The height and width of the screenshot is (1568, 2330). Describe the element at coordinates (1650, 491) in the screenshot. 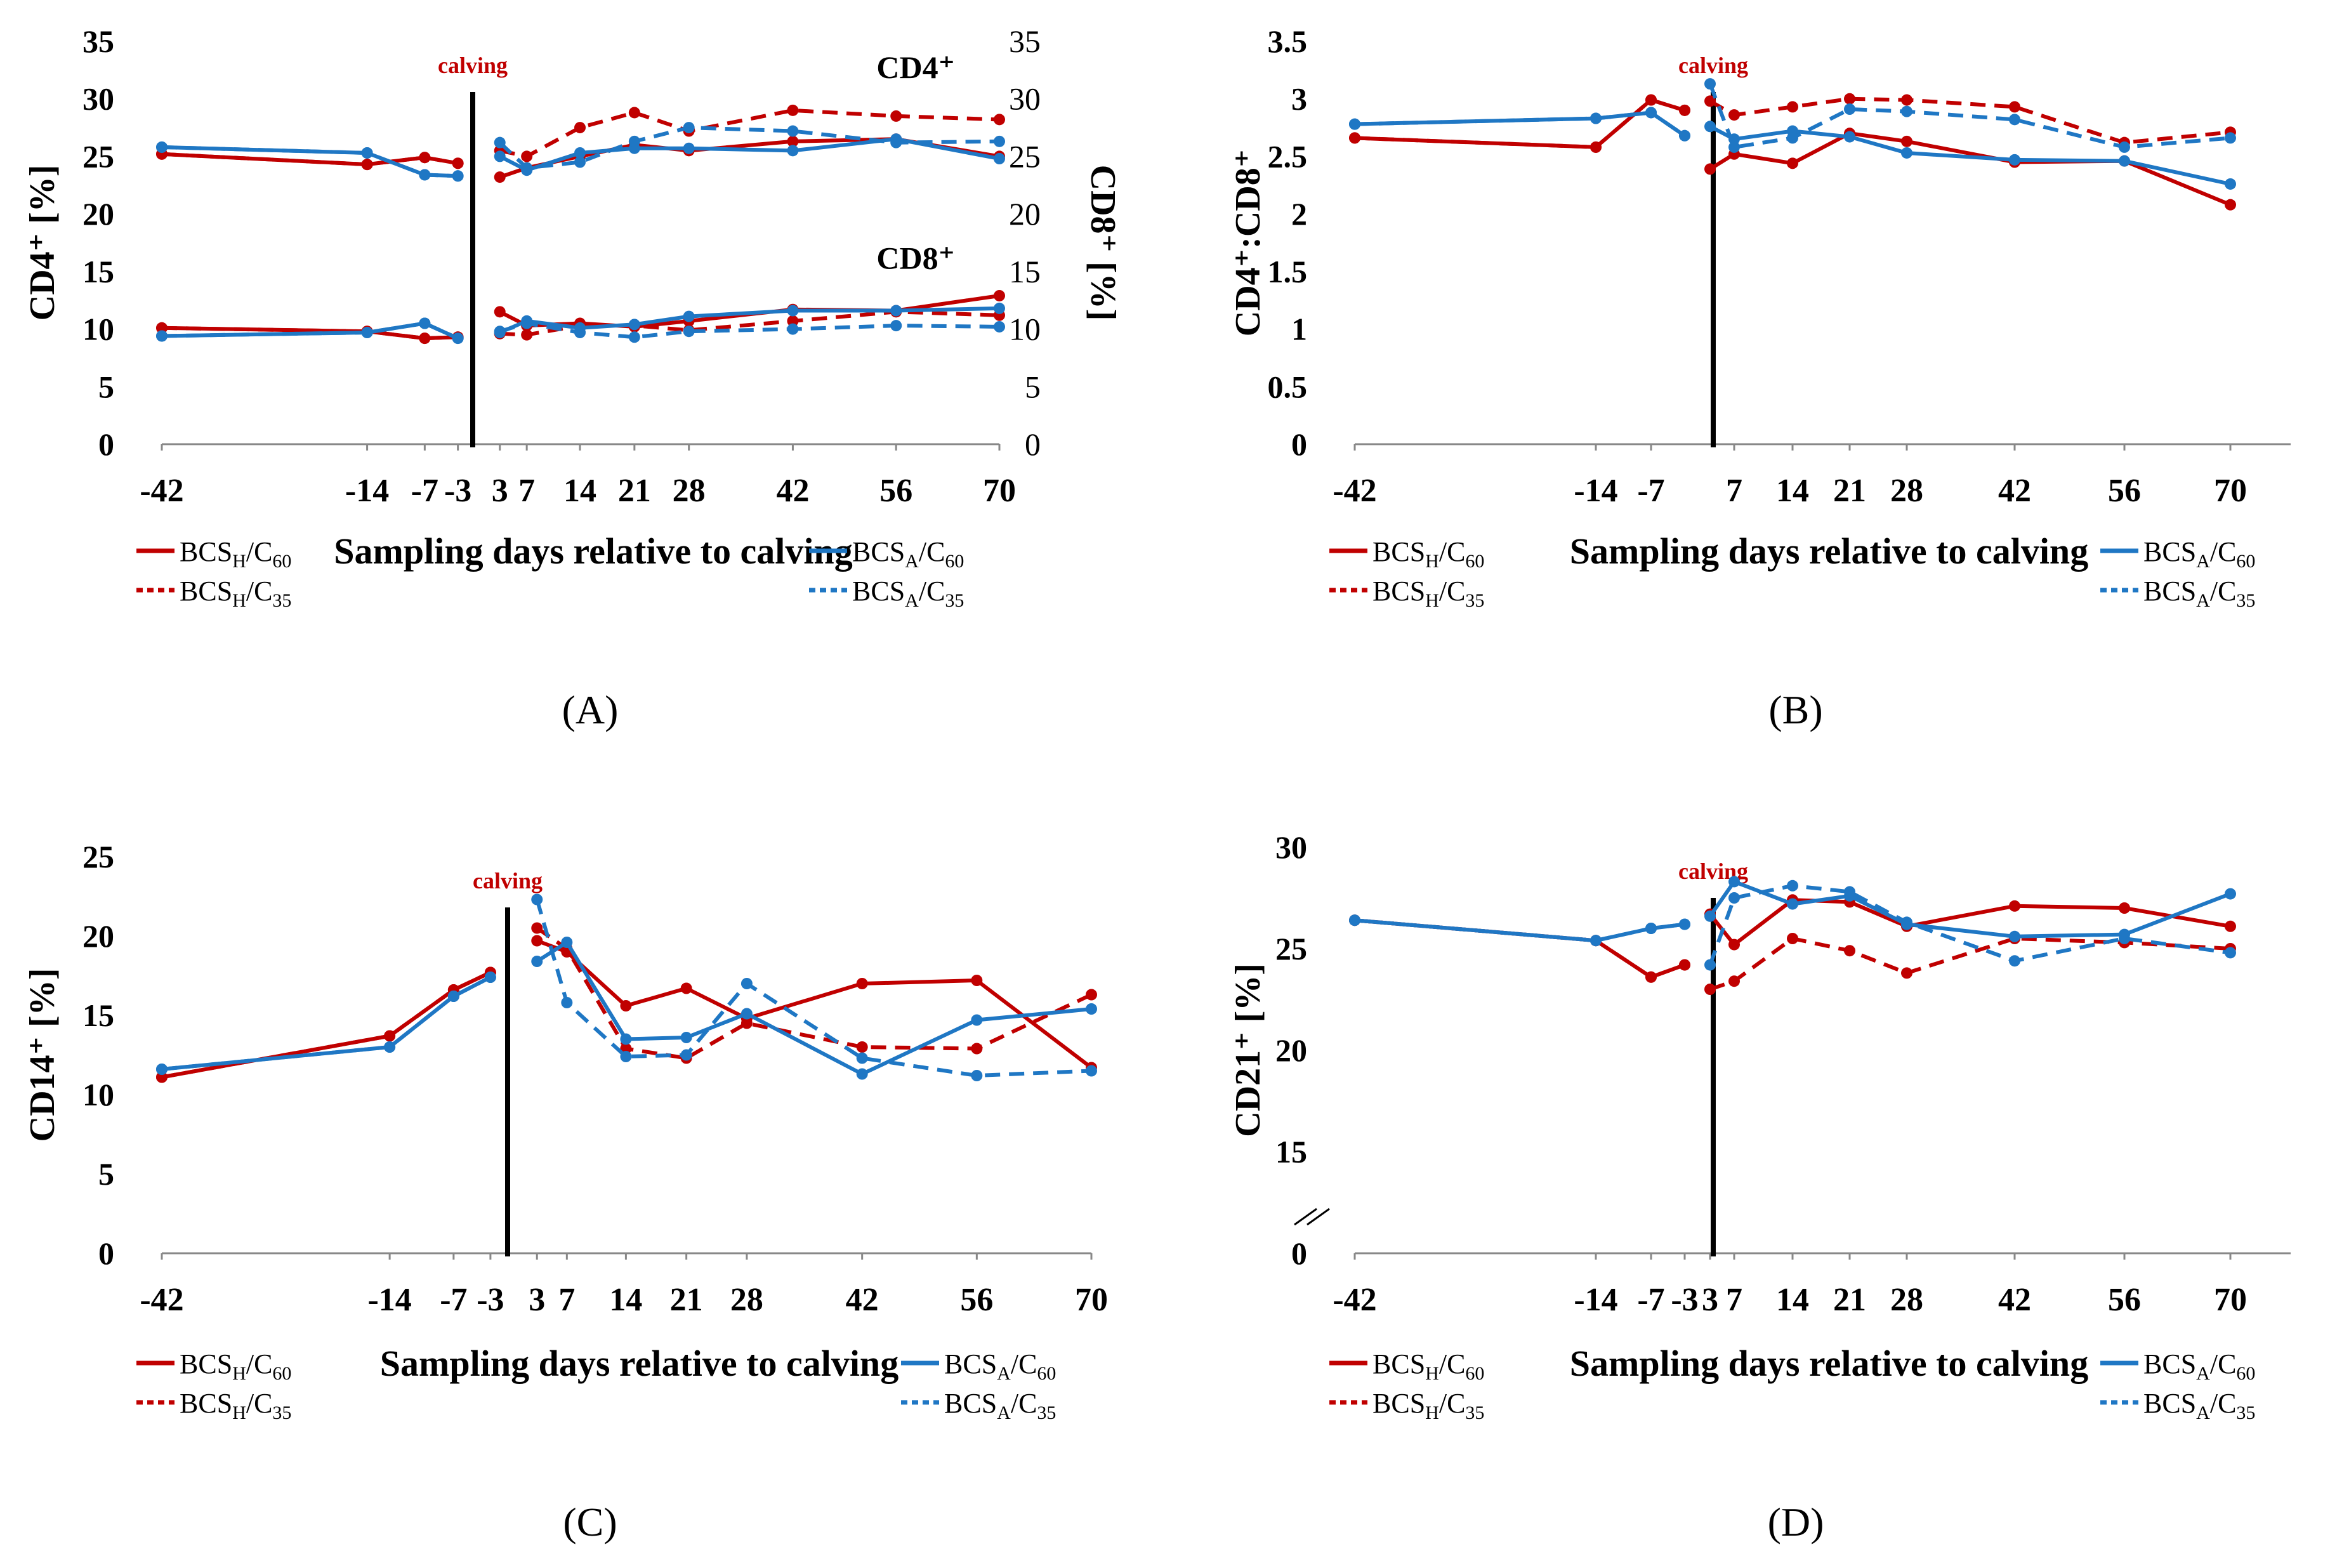

I see `x-tick-label: -7` at that location.